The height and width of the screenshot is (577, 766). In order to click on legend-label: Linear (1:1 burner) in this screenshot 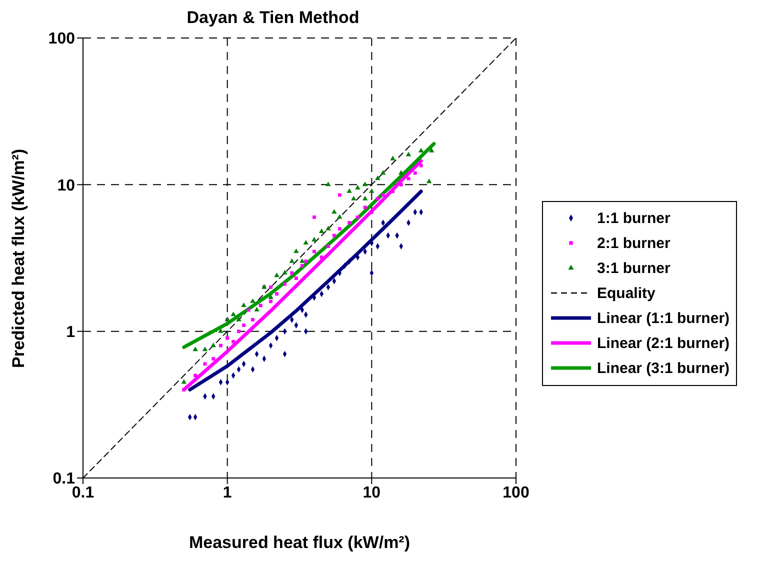, I will do `click(663, 318)`.